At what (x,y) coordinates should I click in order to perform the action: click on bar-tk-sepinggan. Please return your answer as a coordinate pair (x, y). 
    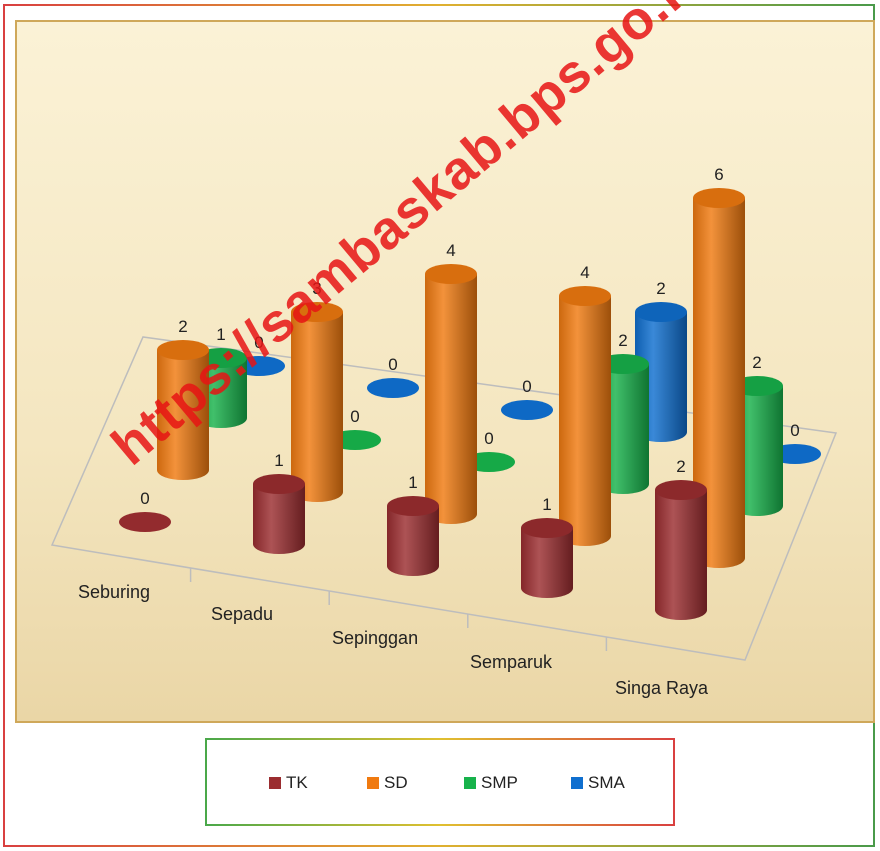
    Looking at the image, I should click on (413, 536).